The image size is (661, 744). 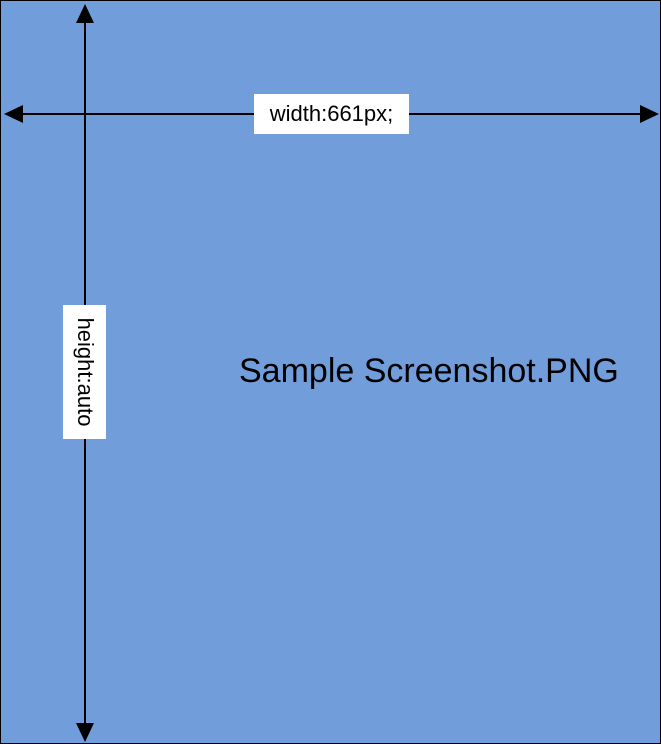 I want to click on width-arrowhead-right, so click(x=649, y=114).